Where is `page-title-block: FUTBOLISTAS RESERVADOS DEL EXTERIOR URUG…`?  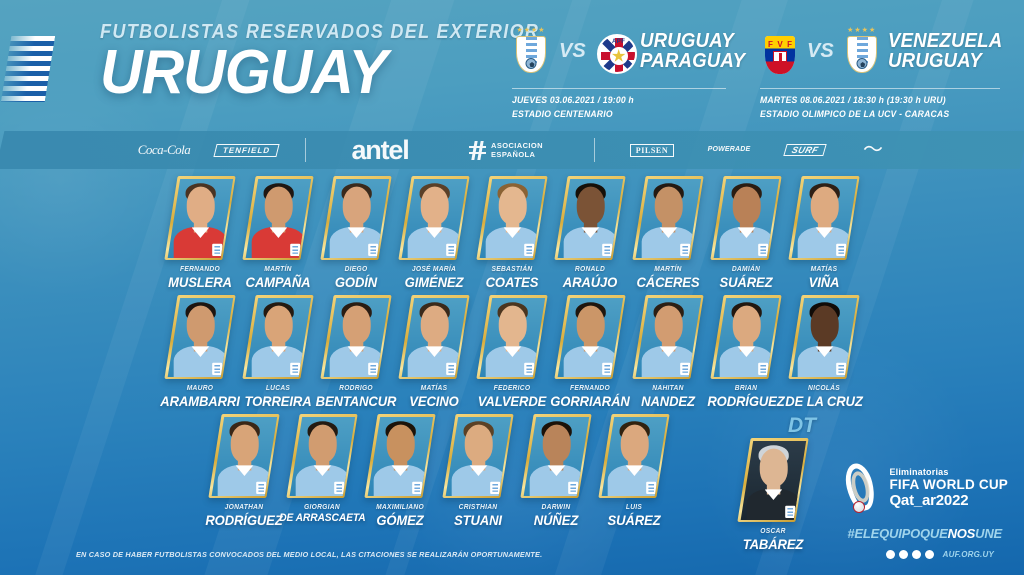 page-title-block: FUTBOLISTAS RESERVADOS DEL EXTERIOR URUG… is located at coordinates (344, 64).